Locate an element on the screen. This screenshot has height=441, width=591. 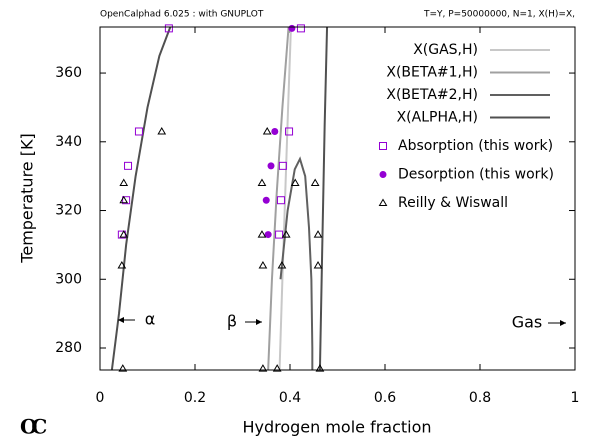
legend-label: X(BETA#2,H) is located at coordinates (432, 95).